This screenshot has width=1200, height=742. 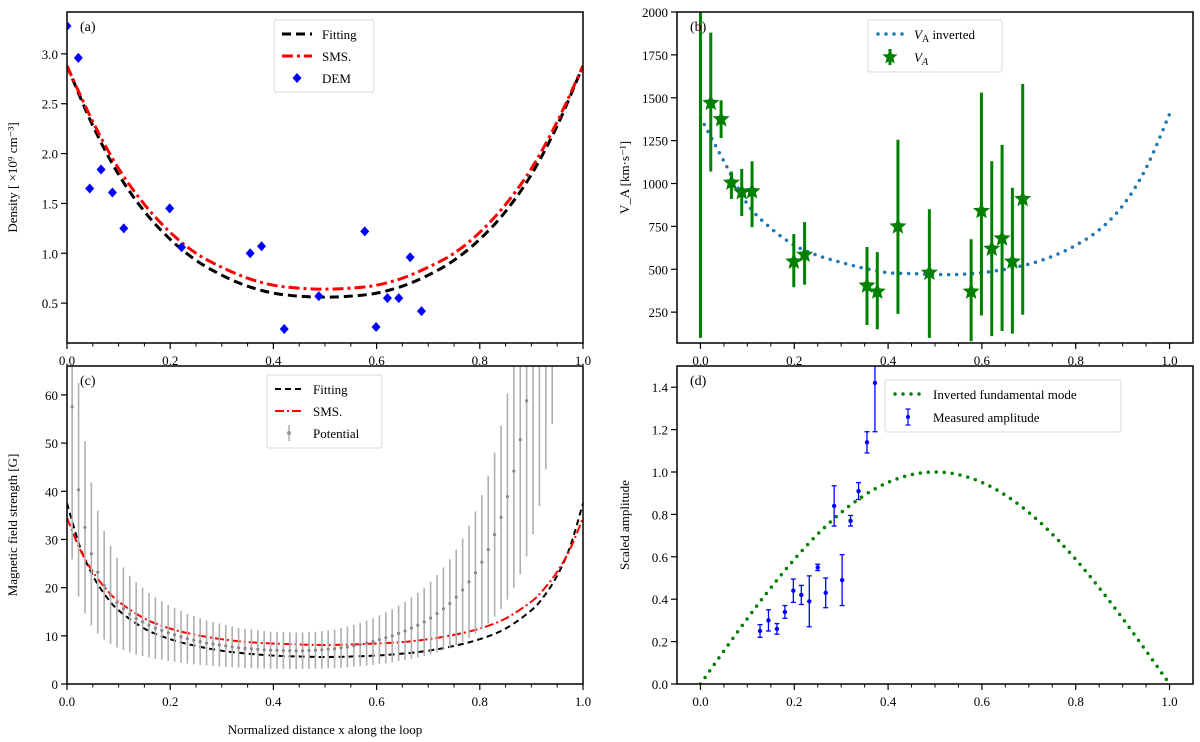 I want to click on y-tick-label: 3.0, so click(x=50, y=54).